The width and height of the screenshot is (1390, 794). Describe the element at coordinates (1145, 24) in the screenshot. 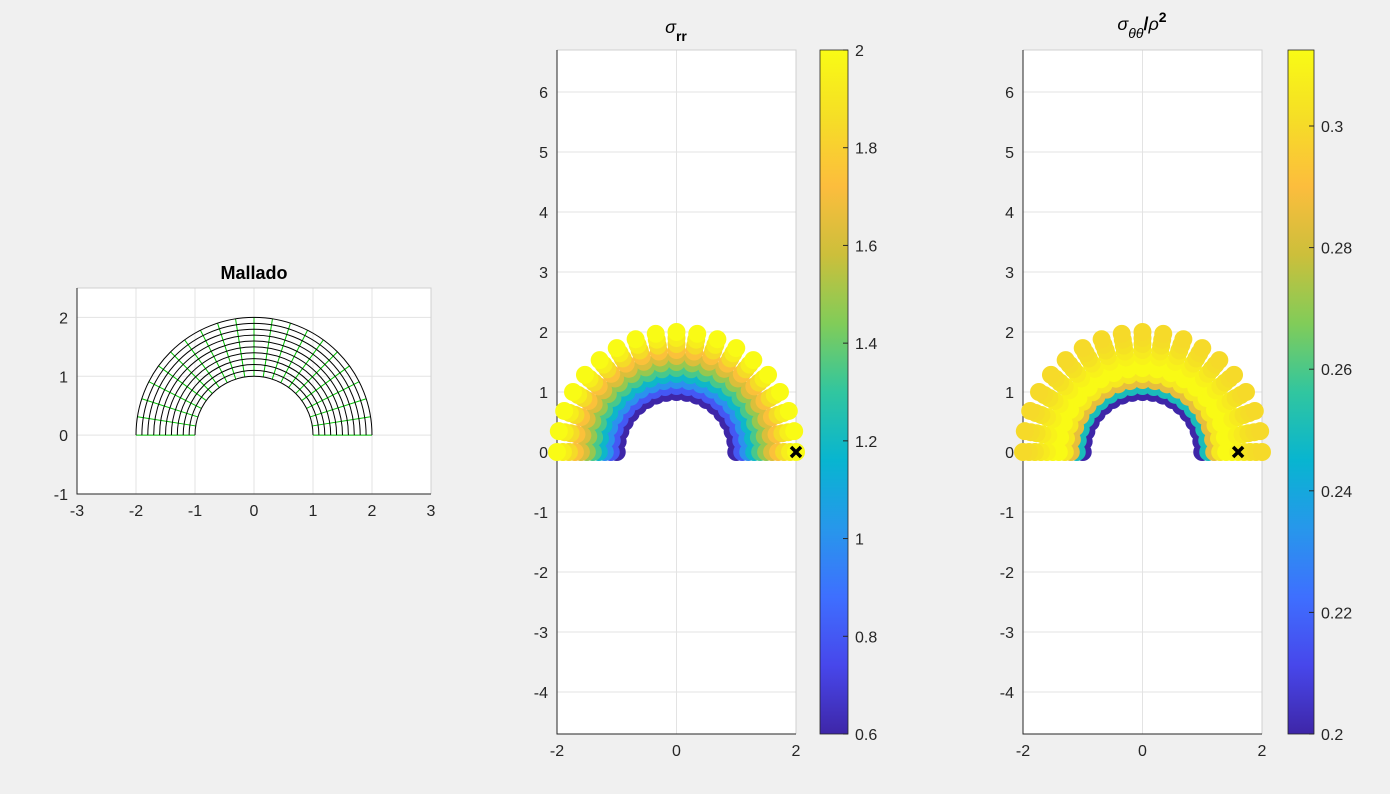

I see `title-part: /` at that location.